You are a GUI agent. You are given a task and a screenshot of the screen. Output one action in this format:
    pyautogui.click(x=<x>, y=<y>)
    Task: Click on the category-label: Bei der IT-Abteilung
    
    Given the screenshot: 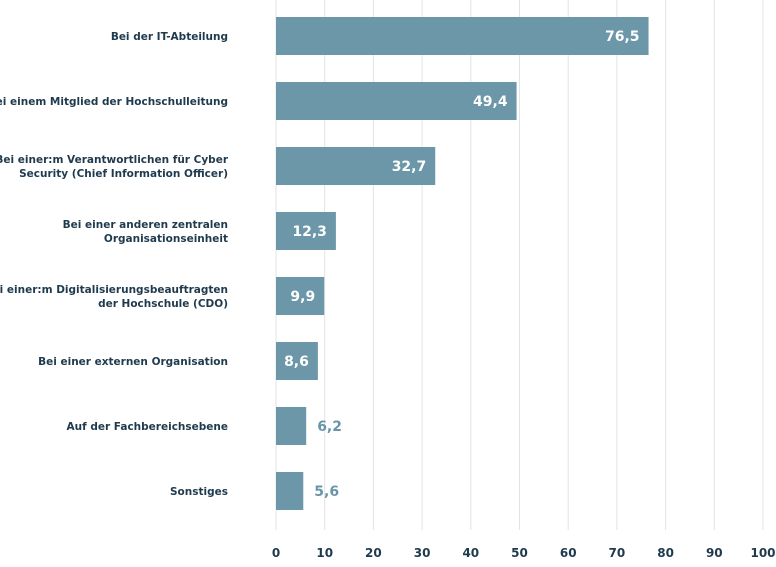 What is the action you would take?
    pyautogui.click(x=169, y=37)
    